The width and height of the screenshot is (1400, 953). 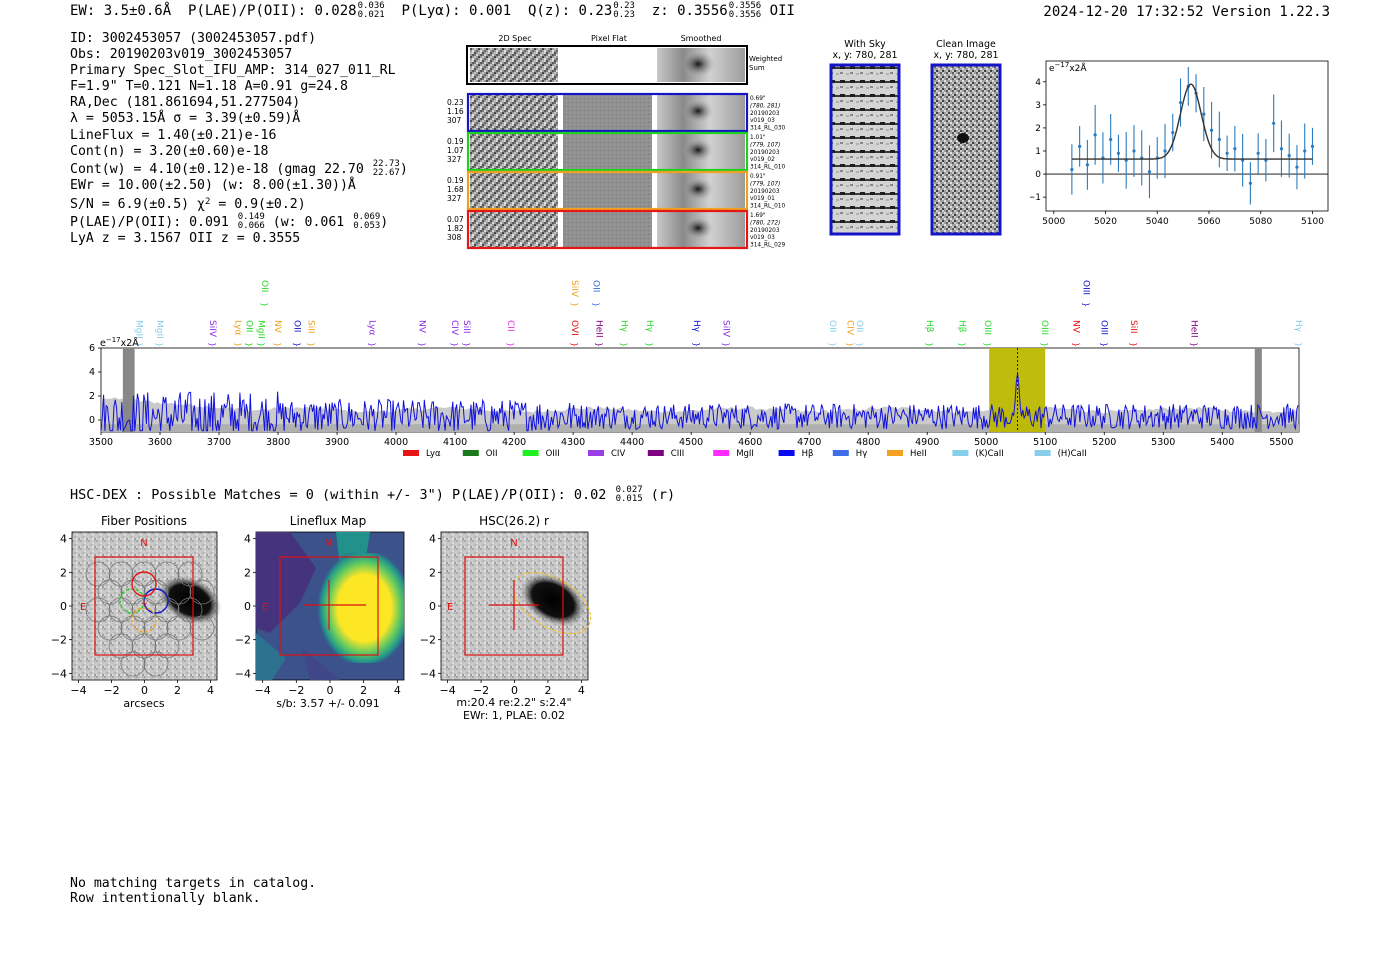 I want to click on zoom-gaussian-fit, so click(x=1192, y=121).